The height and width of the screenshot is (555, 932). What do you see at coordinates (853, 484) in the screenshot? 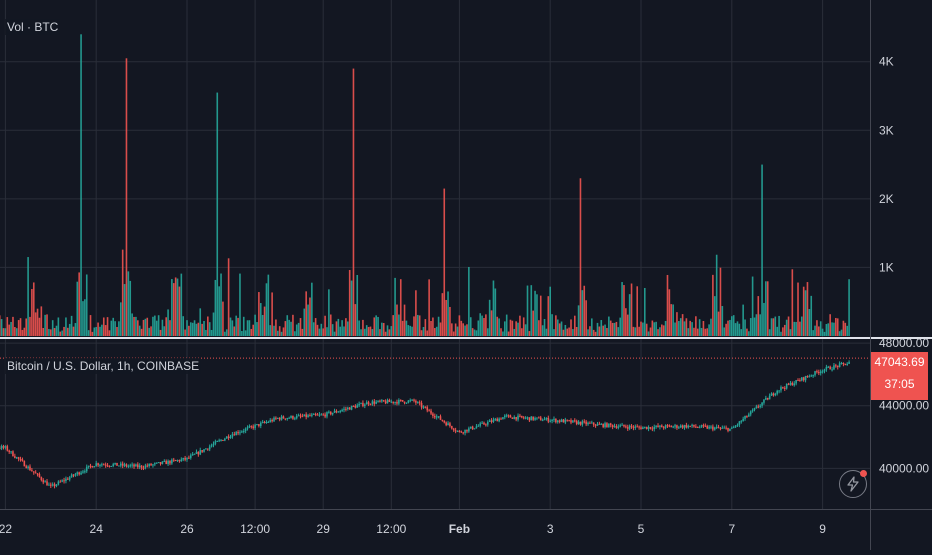
I see `flash-button` at bounding box center [853, 484].